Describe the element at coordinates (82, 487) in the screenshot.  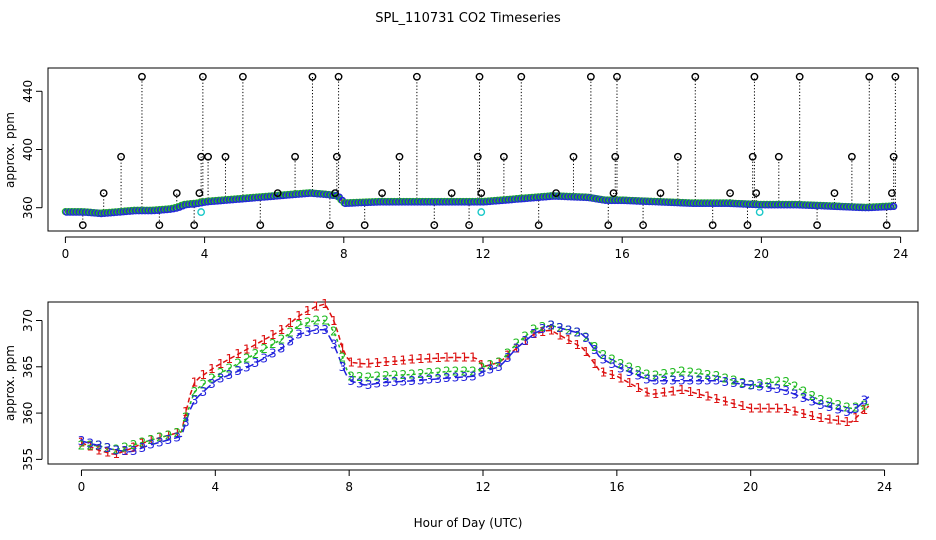
I see `bottom-x-tick-label: 0` at that location.